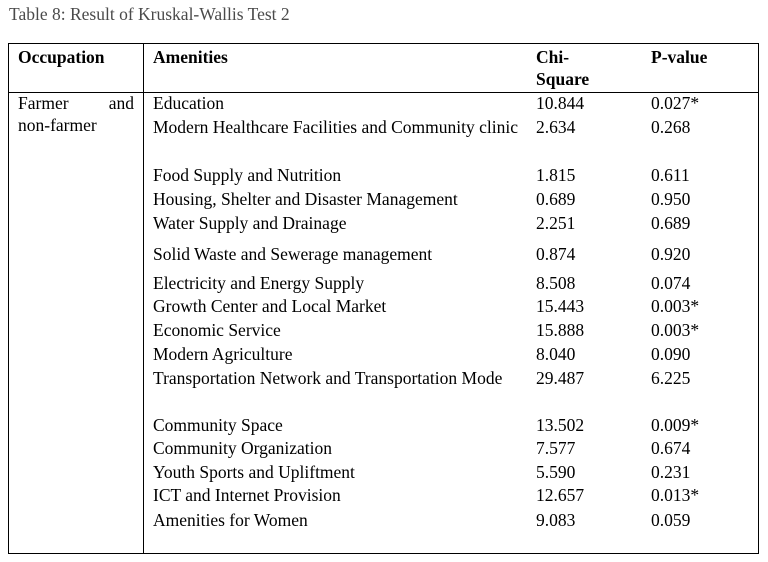 This screenshot has width=768, height=562. What do you see at coordinates (556, 175) in the screenshot?
I see `chi-square-cell: 1.815` at bounding box center [556, 175].